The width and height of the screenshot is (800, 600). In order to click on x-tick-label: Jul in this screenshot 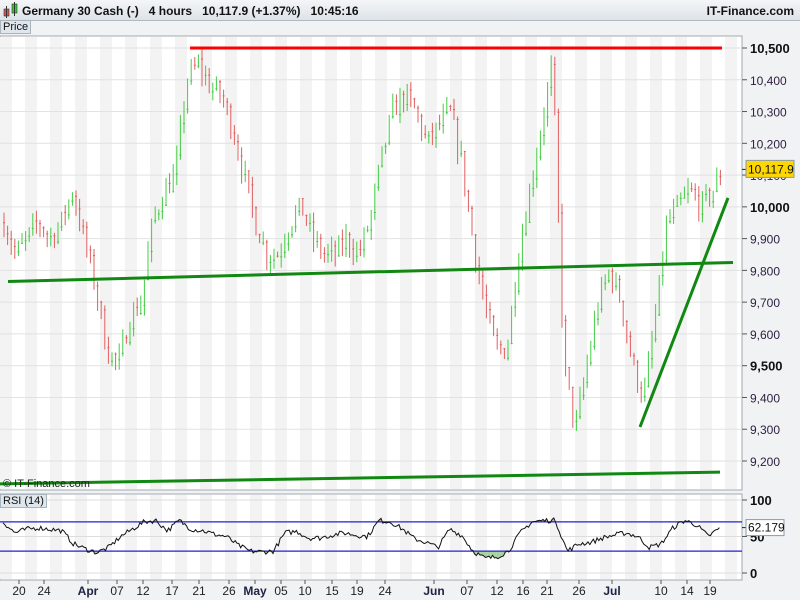, I will do `click(611, 591)`.